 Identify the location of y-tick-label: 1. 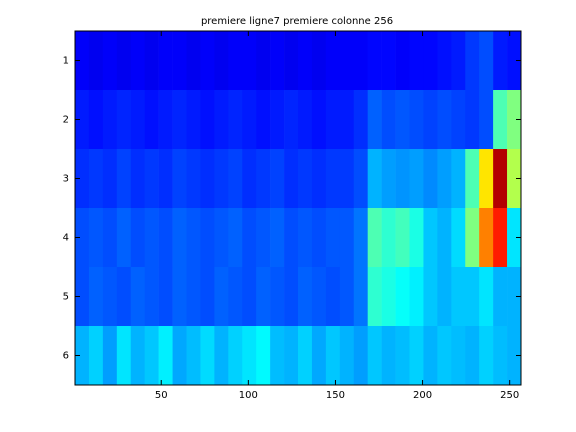
(66, 61).